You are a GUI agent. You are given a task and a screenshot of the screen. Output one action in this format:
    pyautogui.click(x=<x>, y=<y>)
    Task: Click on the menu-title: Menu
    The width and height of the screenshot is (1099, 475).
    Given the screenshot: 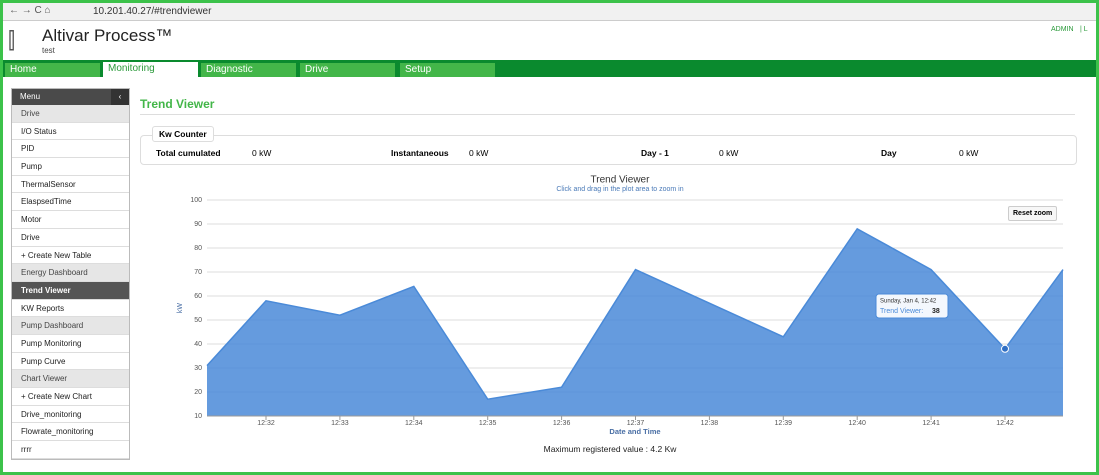 What is the action you would take?
    pyautogui.click(x=30, y=96)
    